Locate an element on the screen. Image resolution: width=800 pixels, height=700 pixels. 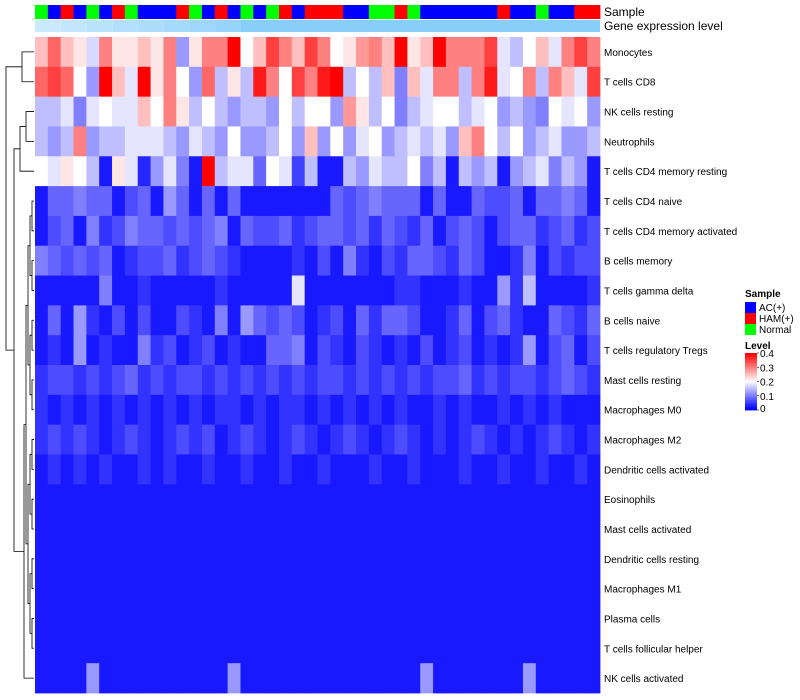
row-label: T cells follicular helper is located at coordinates (653, 649).